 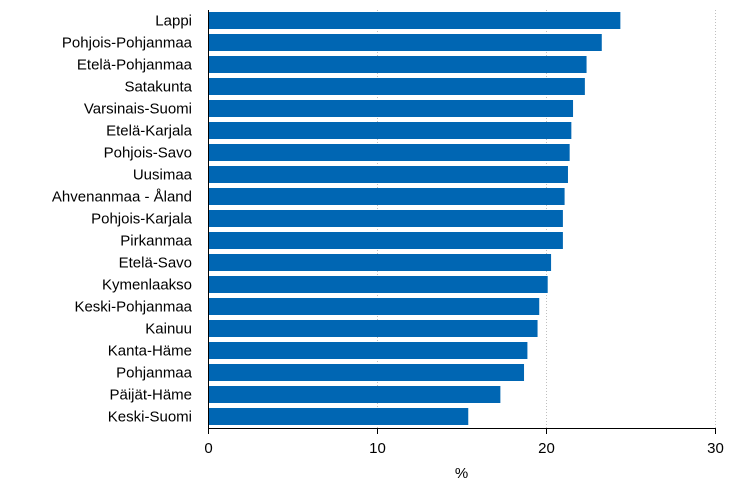 I want to click on category-label: Varsinais-Suomi, so click(x=138, y=109).